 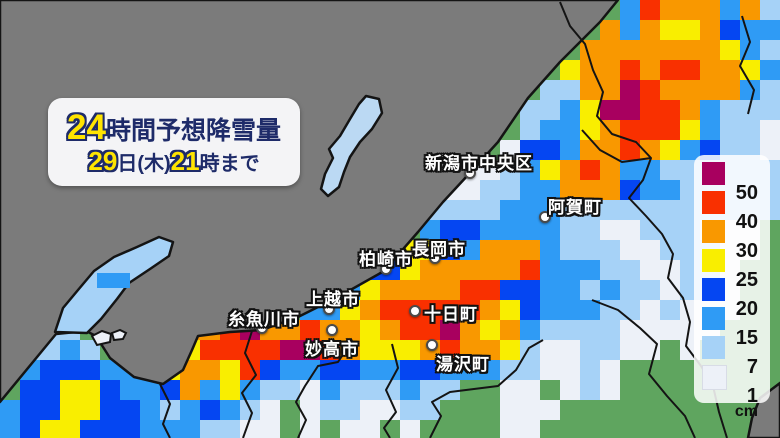 What do you see at coordinates (174, 127) in the screenshot?
I see `title-line1: 24 時間予想降雪量` at bounding box center [174, 127].